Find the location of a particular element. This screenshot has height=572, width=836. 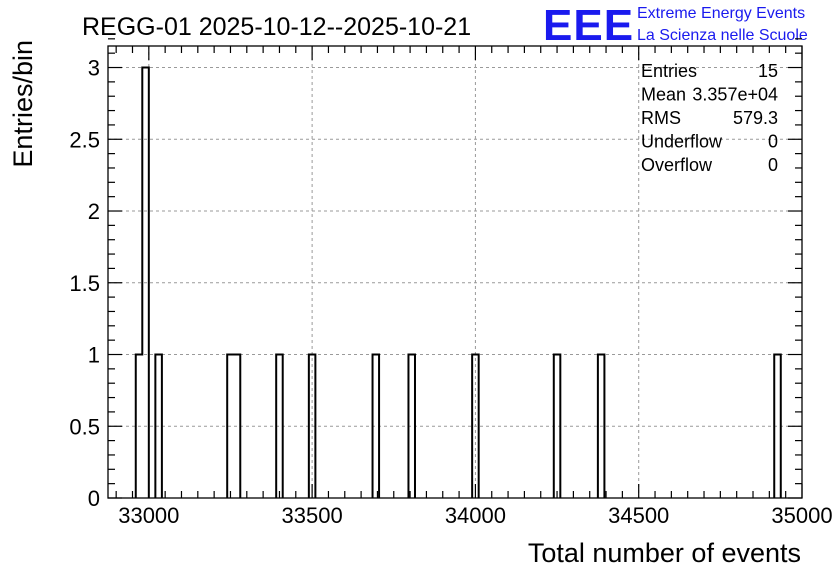

stats-label: Mean is located at coordinates (663, 95).